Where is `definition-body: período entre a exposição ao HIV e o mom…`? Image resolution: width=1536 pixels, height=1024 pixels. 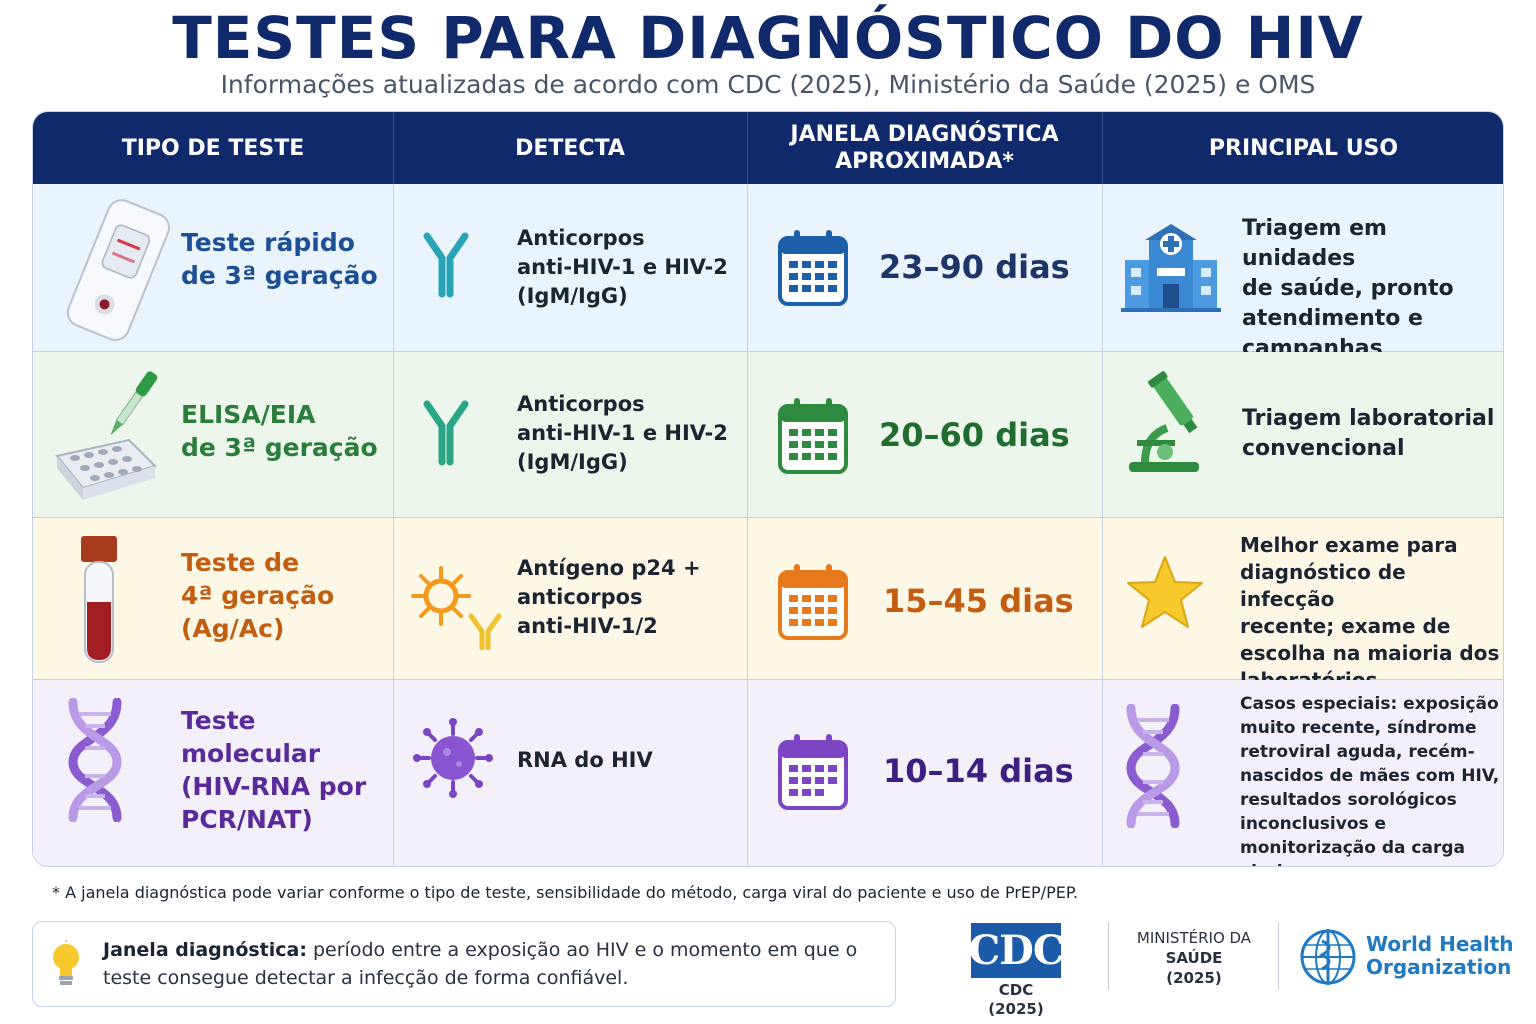 definition-body: período entre a exposição ao HIV e o mom… is located at coordinates (480, 964).